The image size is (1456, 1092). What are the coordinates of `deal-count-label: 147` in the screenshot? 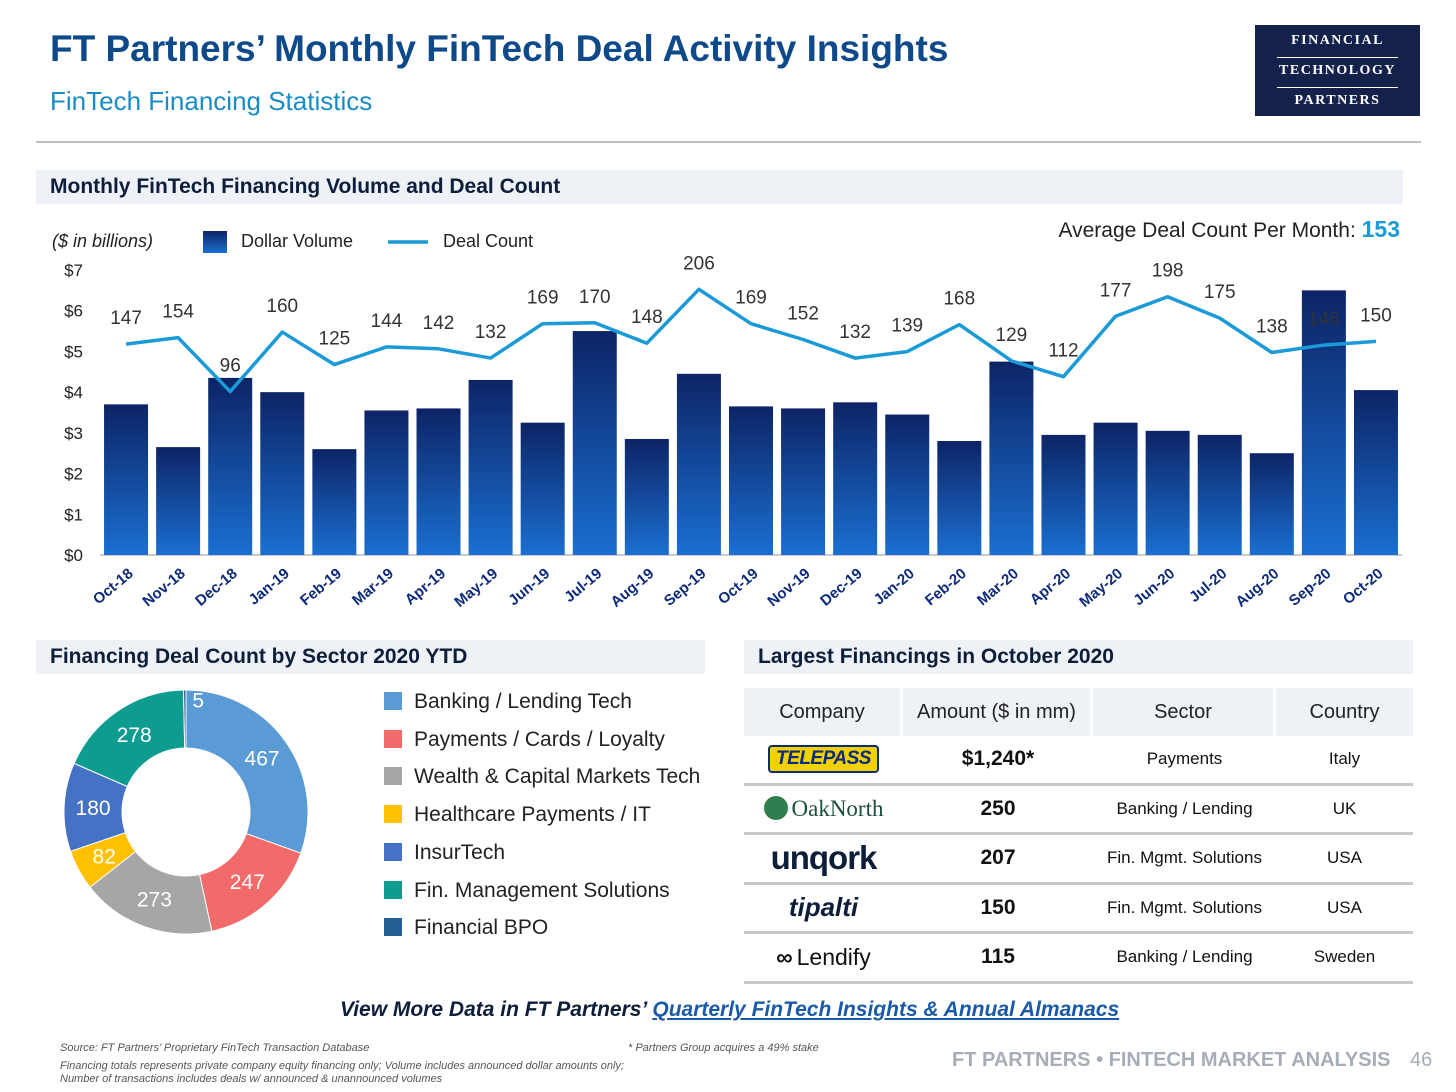 It's located at (126, 318).